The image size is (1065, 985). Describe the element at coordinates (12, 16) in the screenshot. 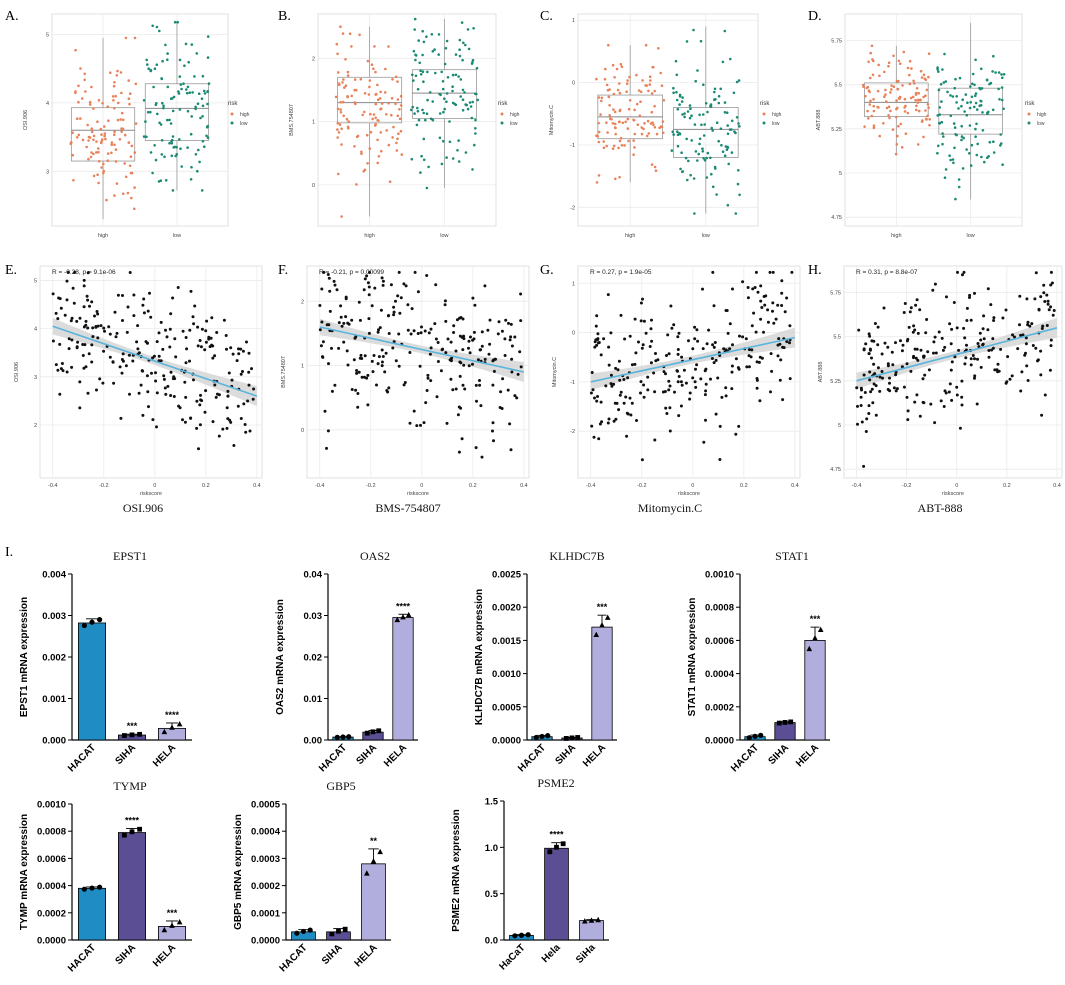

I see `panel-label: A.` at that location.